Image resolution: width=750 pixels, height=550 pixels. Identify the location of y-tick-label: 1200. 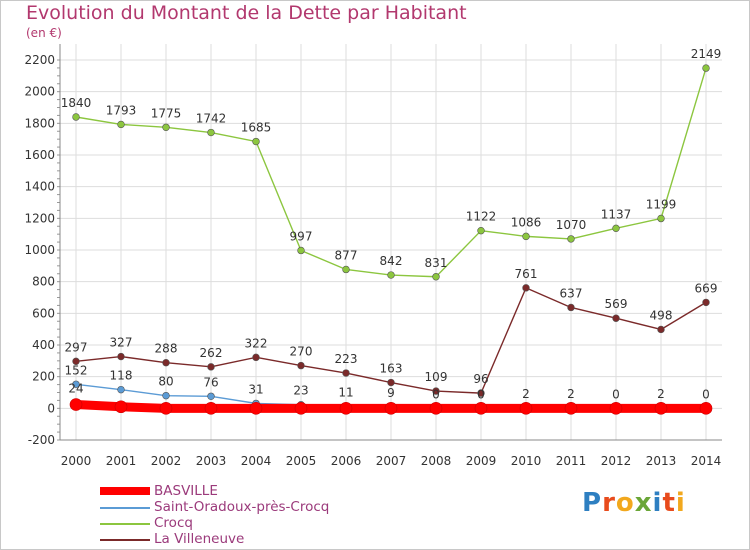
(39, 218).